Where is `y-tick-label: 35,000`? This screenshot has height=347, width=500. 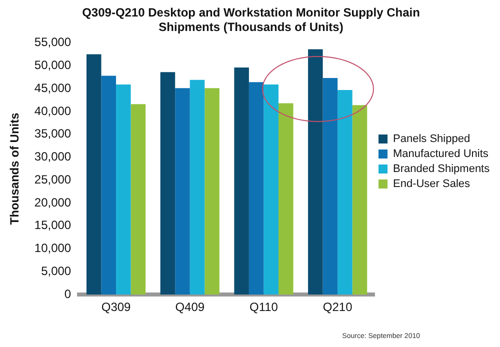
y-tick-label: 35,000 is located at coordinates (53, 133).